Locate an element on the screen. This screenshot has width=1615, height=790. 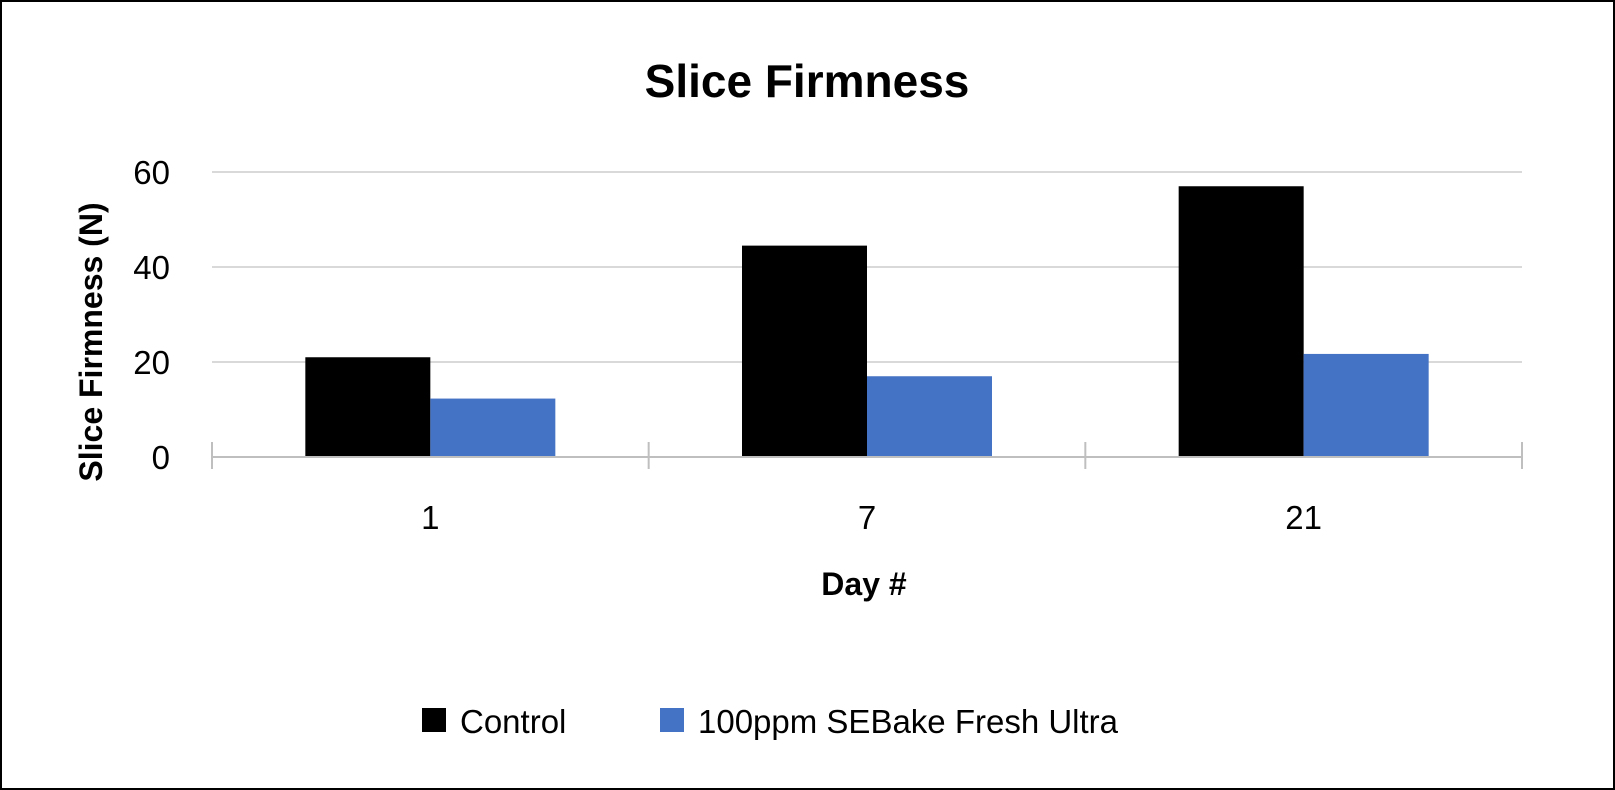
x-tick-label: 7 is located at coordinates (867, 517).